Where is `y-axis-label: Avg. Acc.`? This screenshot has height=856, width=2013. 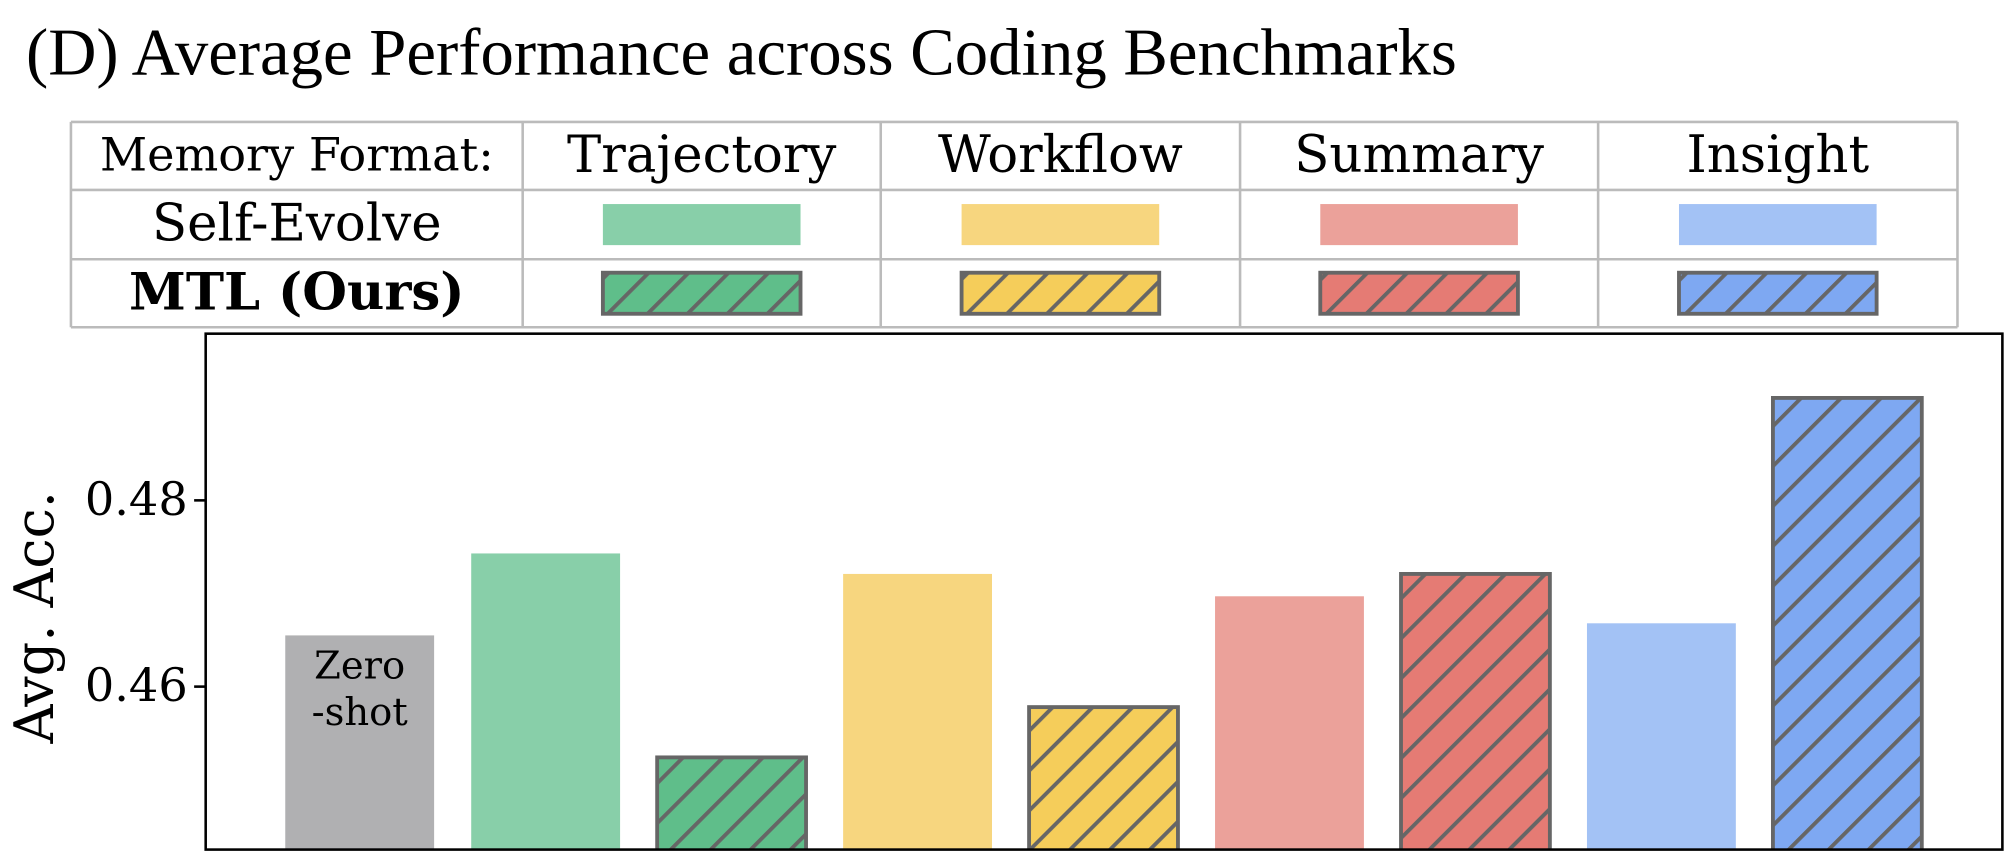
y-axis-label: Avg. Acc. is located at coordinates (34, 617).